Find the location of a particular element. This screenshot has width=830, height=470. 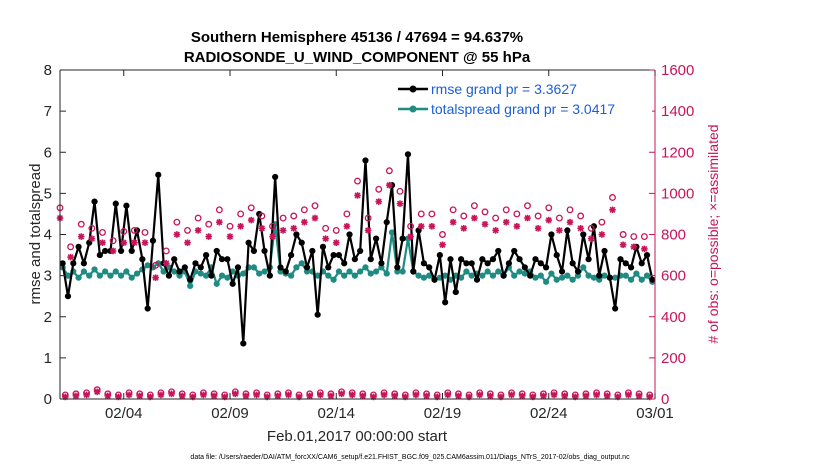

legend-rmse-marker is located at coordinates (413, 89).